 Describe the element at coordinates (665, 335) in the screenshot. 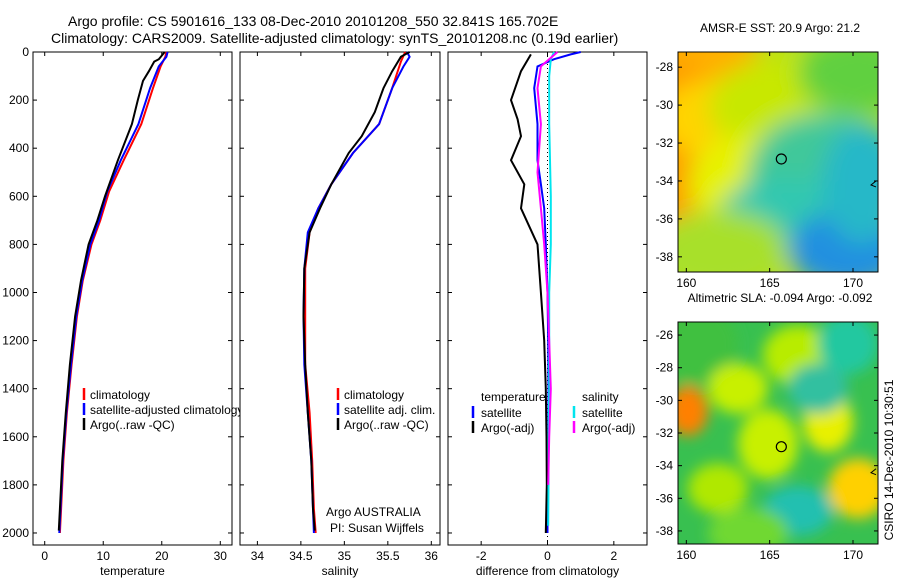

I see `y-tick-label: -26` at that location.